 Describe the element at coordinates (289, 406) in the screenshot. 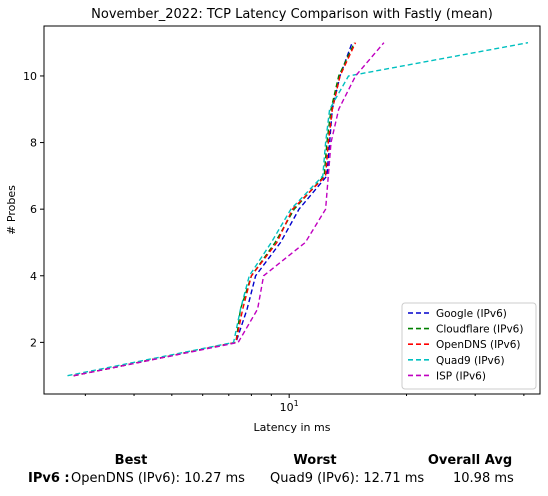

I see `x-tick-label: 101` at that location.